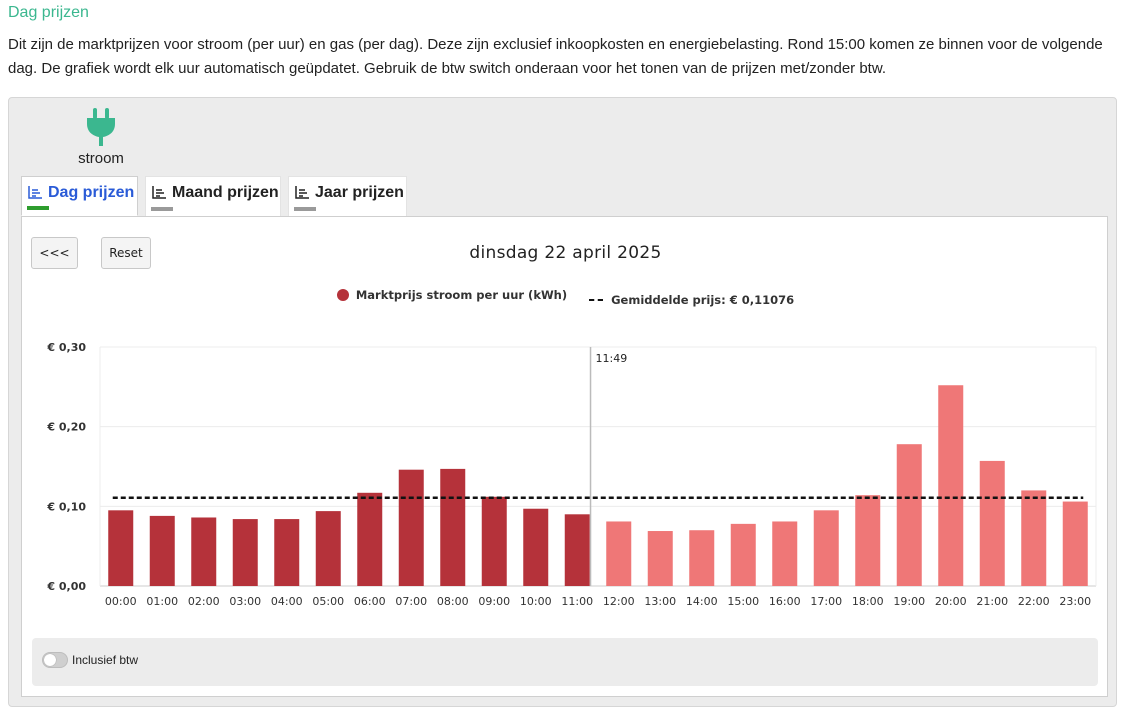 The height and width of the screenshot is (720, 1128). Describe the element at coordinates (660, 601) in the screenshot. I see `x-tick-label: 13:00` at that location.